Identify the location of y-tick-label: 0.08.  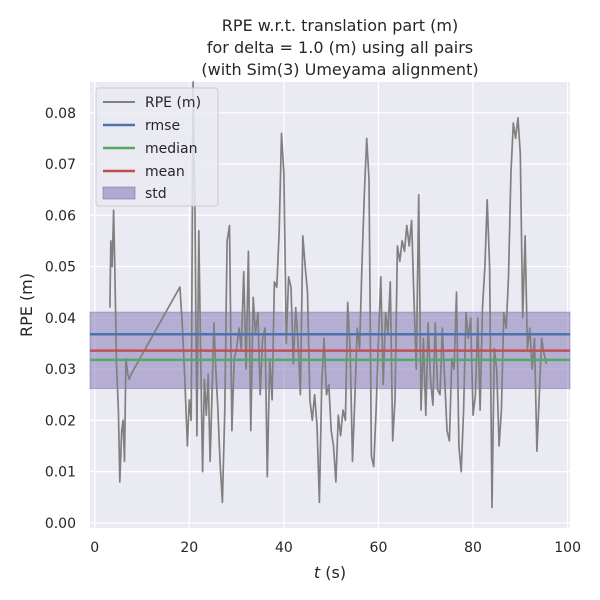
(60, 114).